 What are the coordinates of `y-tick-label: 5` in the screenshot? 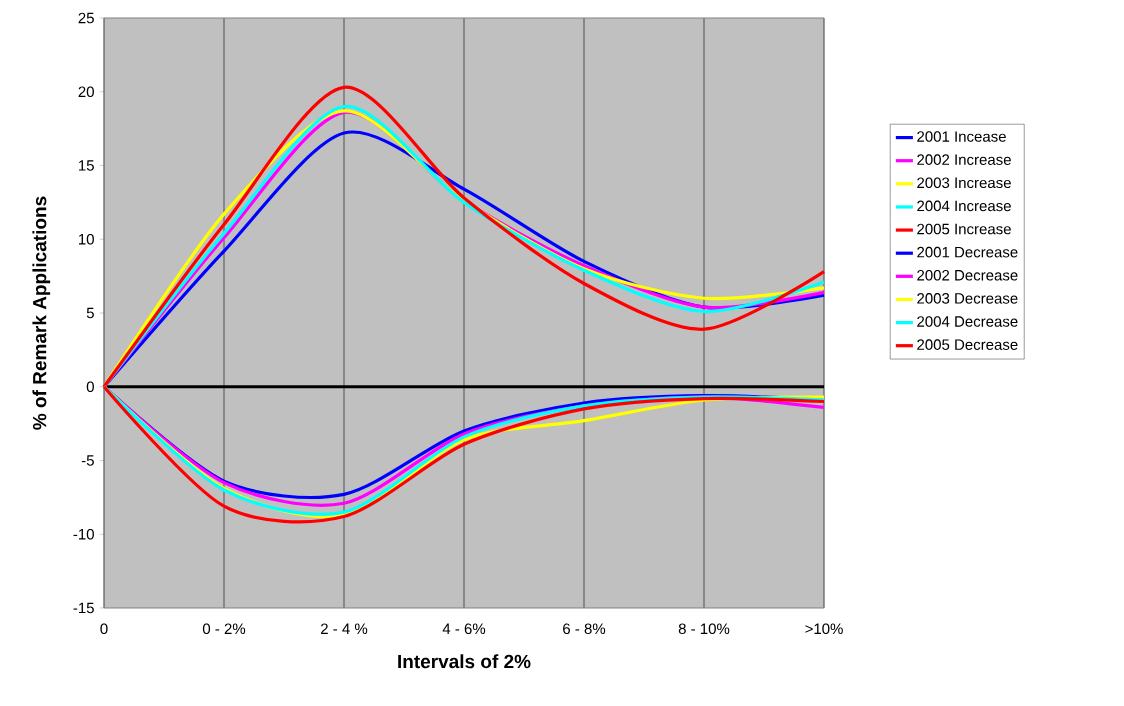 It's located at (90, 313).